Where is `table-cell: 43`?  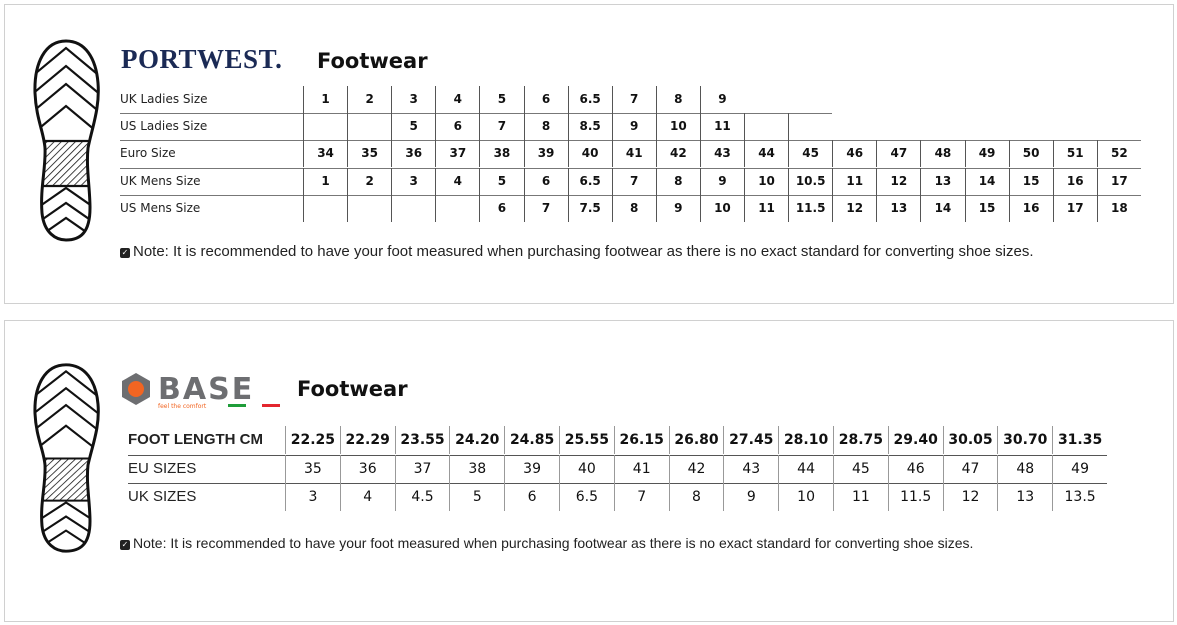
table-cell: 43 is located at coordinates (750, 468).